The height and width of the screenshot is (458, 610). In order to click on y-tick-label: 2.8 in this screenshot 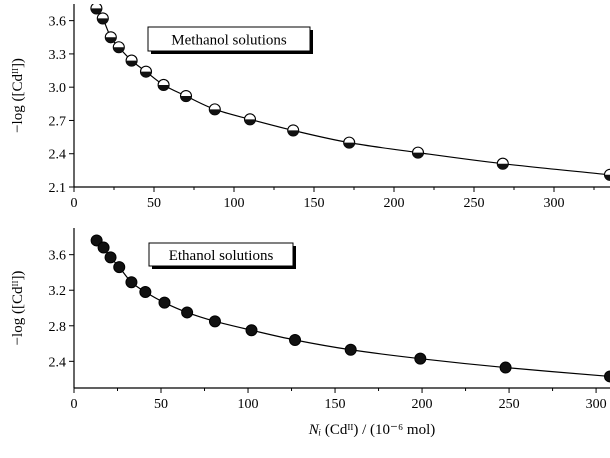, I will do `click(58, 327)`.